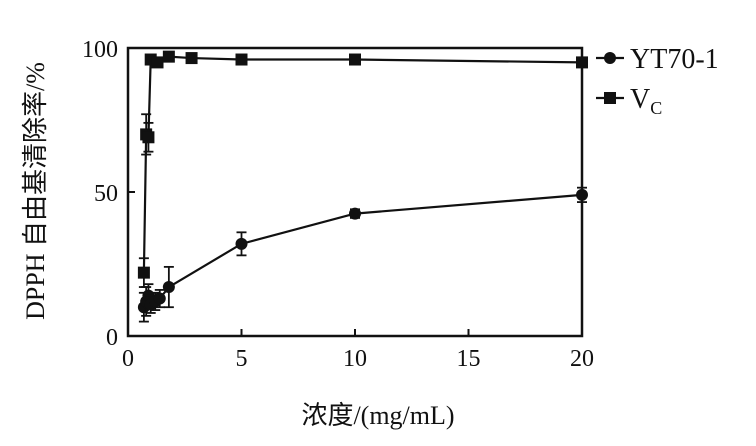 The width and height of the screenshot is (756, 446). I want to click on legend-label-1: VC, so click(646, 101).